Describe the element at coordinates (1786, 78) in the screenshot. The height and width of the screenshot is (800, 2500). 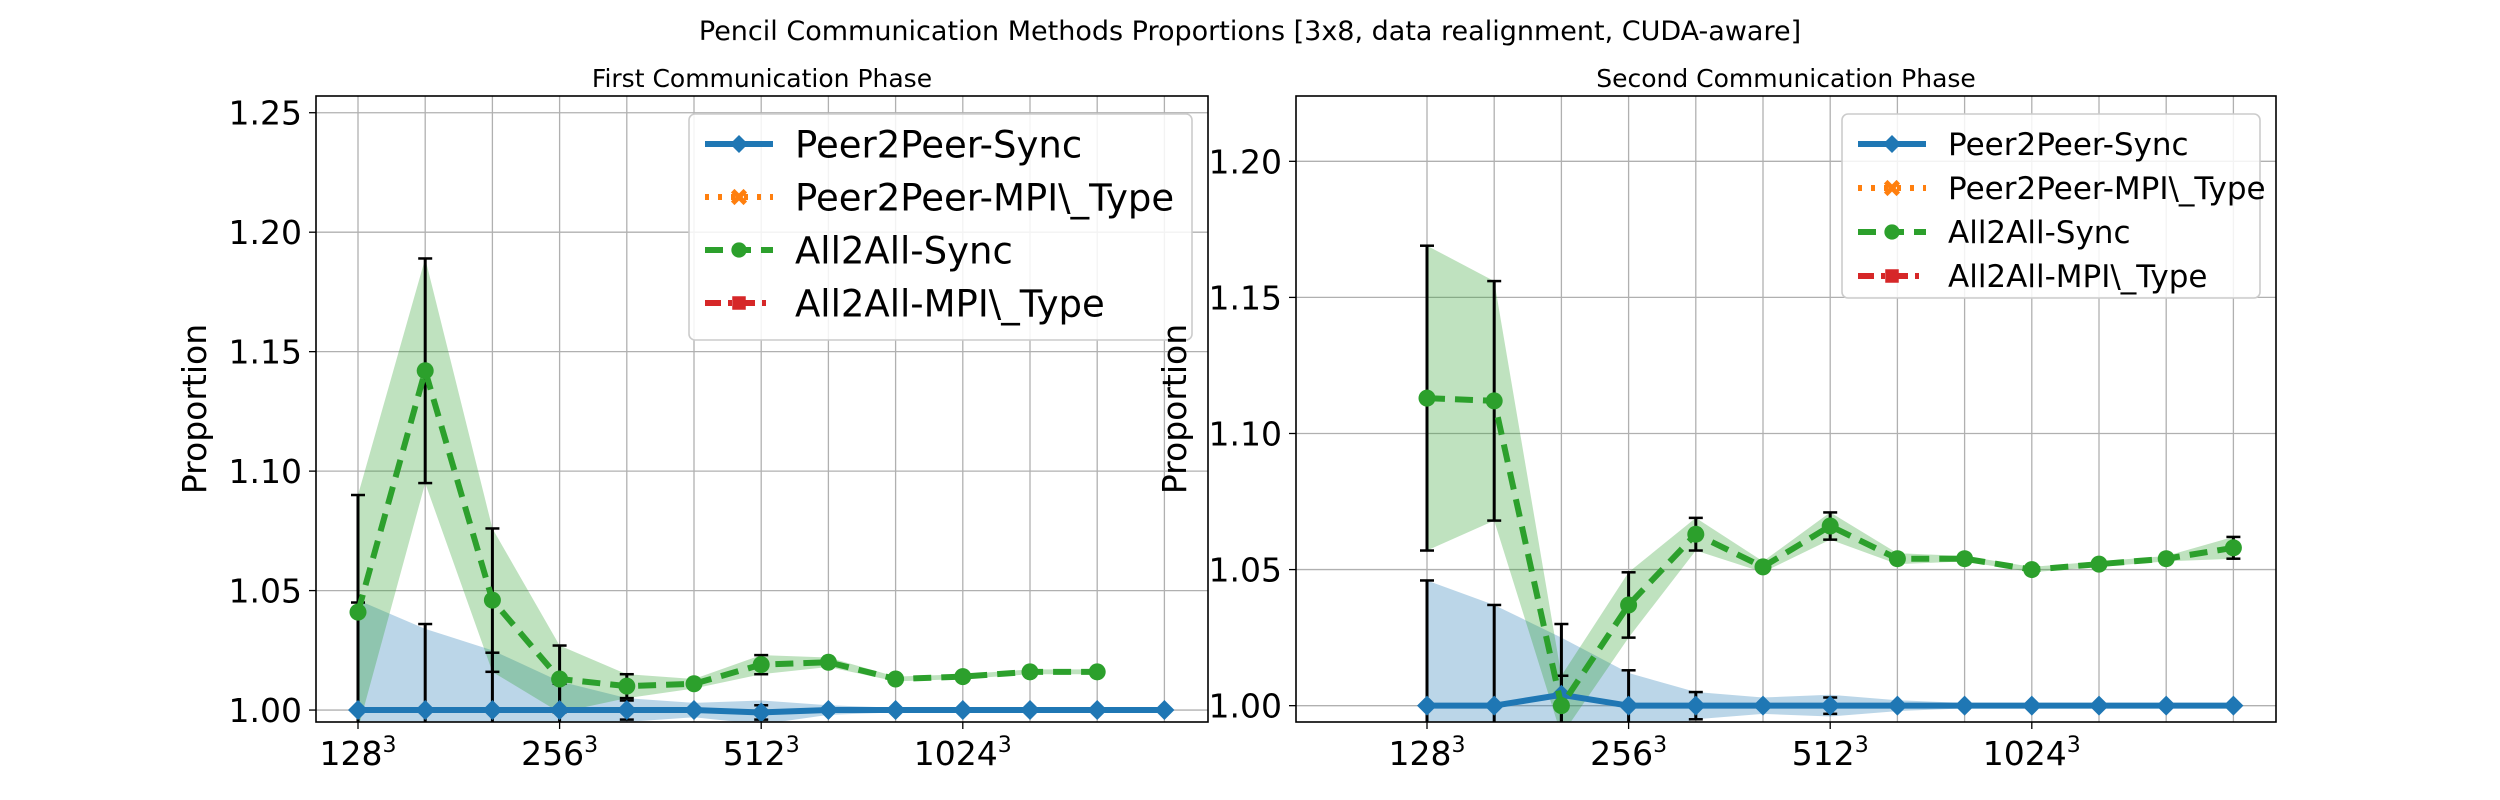
I see `panel-title: Second Communication Phase` at that location.